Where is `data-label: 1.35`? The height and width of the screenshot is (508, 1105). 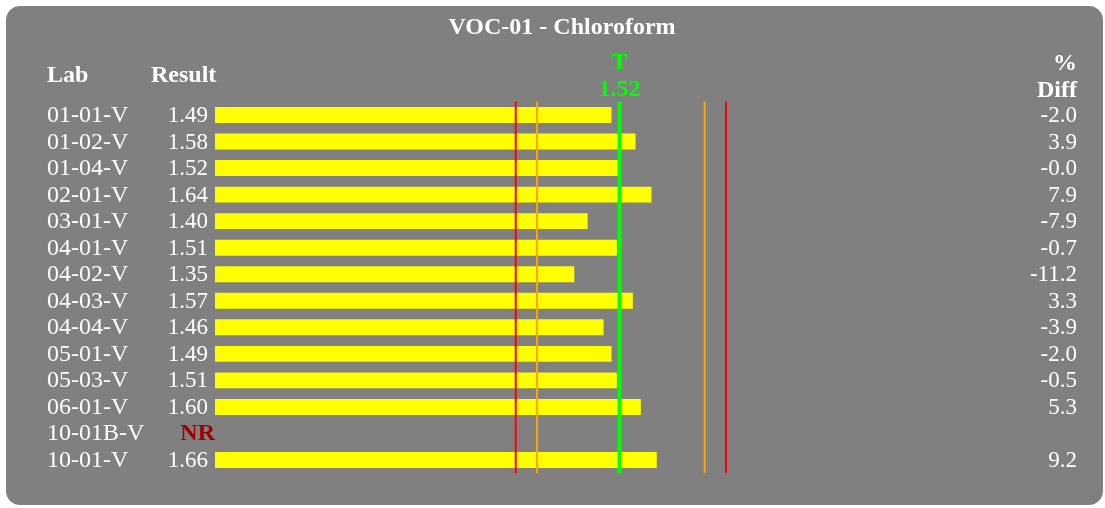
data-label: 1.35 is located at coordinates (187, 274).